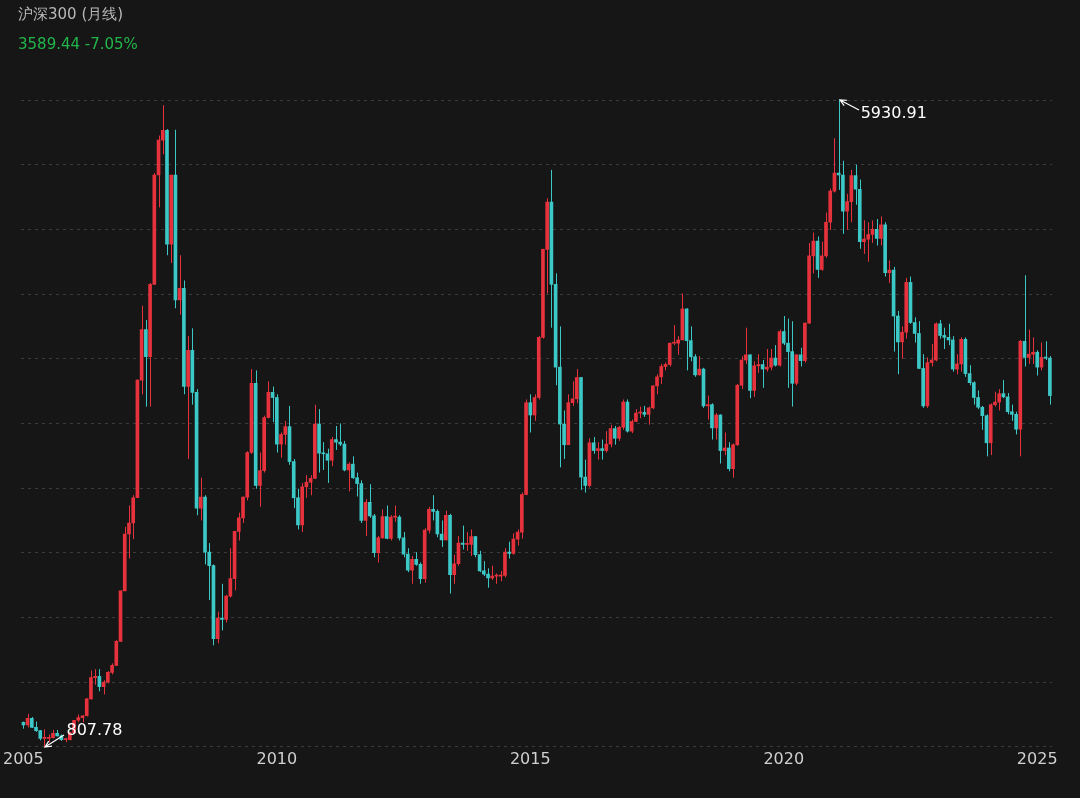 The image size is (1080, 798). What do you see at coordinates (893, 113) in the screenshot?
I see `annotation: 5930.91` at bounding box center [893, 113].